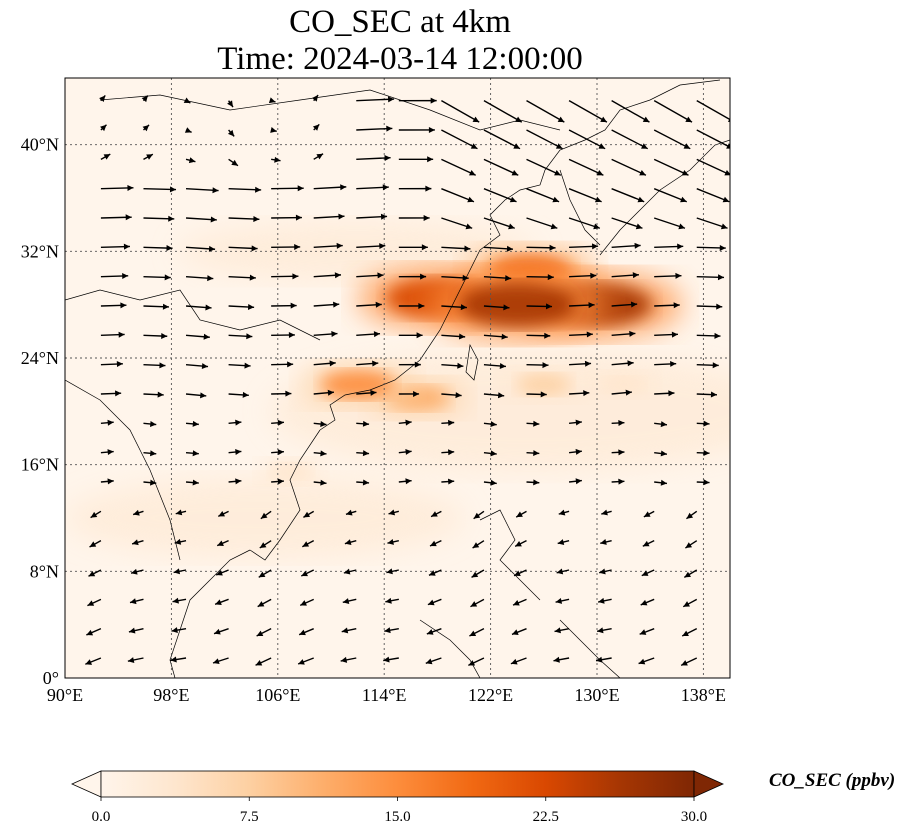  What do you see at coordinates (708, 784) in the screenshot?
I see `colorbar-max-extend` at bounding box center [708, 784].